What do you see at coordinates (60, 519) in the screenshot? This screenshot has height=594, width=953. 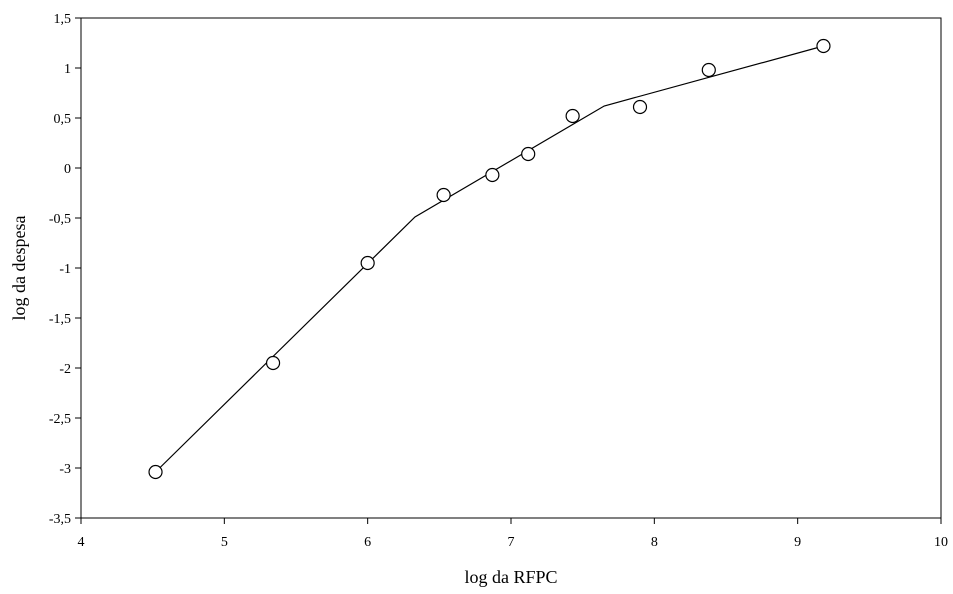 I see `y-tick-label: -3,5` at bounding box center [60, 519].